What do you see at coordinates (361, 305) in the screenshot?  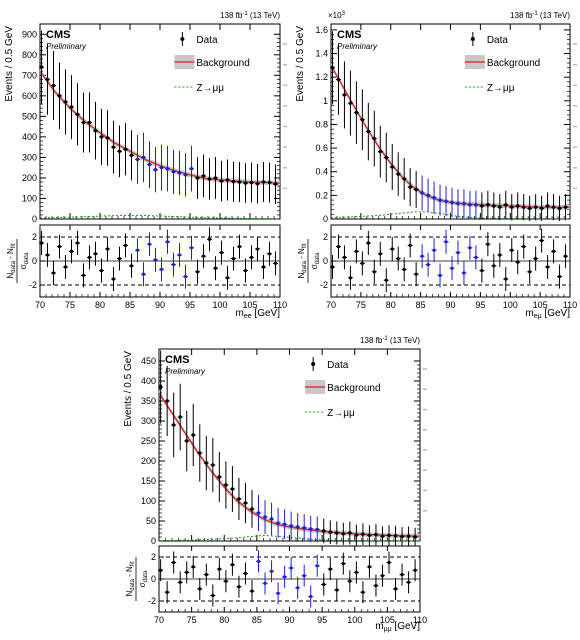 I see `x-tick-label: 75` at bounding box center [361, 305].